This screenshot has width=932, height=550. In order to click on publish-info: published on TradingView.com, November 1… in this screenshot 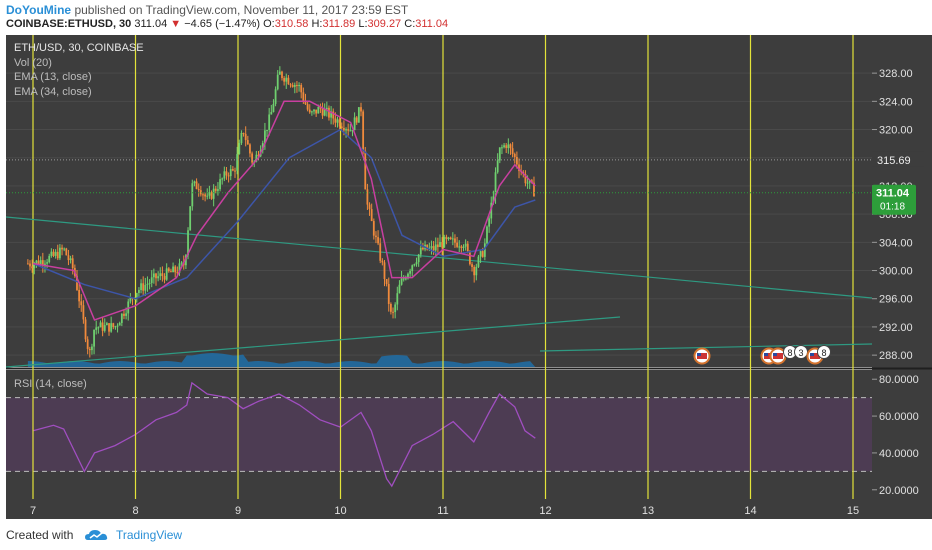, I will do `click(241, 10)`.